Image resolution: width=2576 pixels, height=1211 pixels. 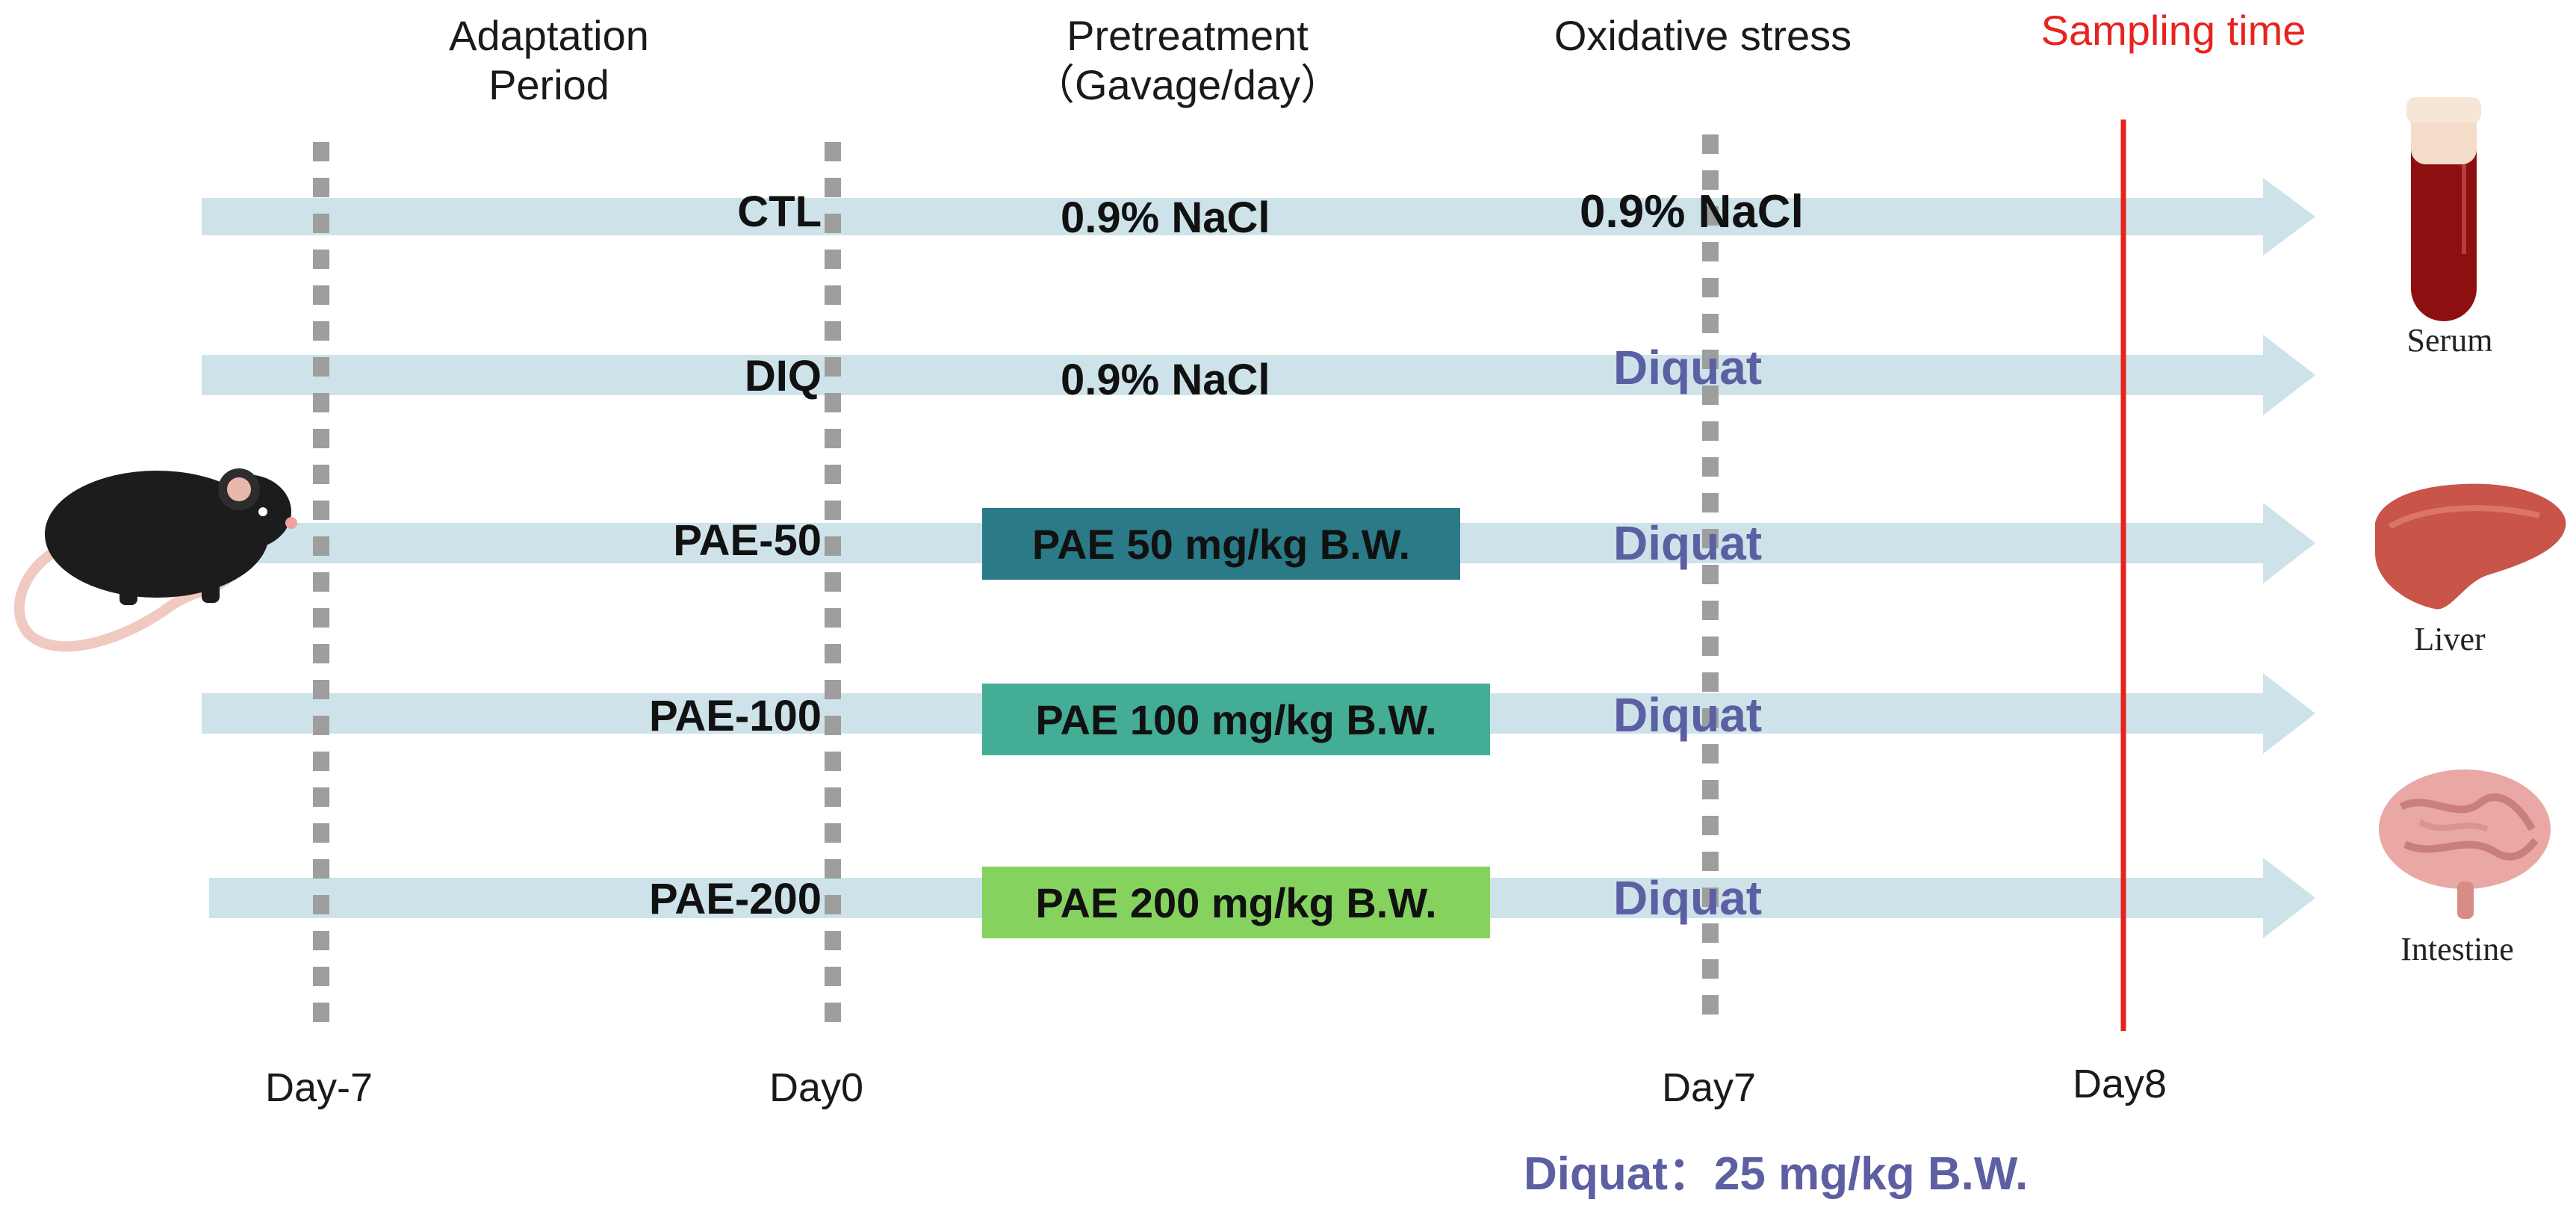 I want to click on arrow-ctl, so click(x=1258, y=216).